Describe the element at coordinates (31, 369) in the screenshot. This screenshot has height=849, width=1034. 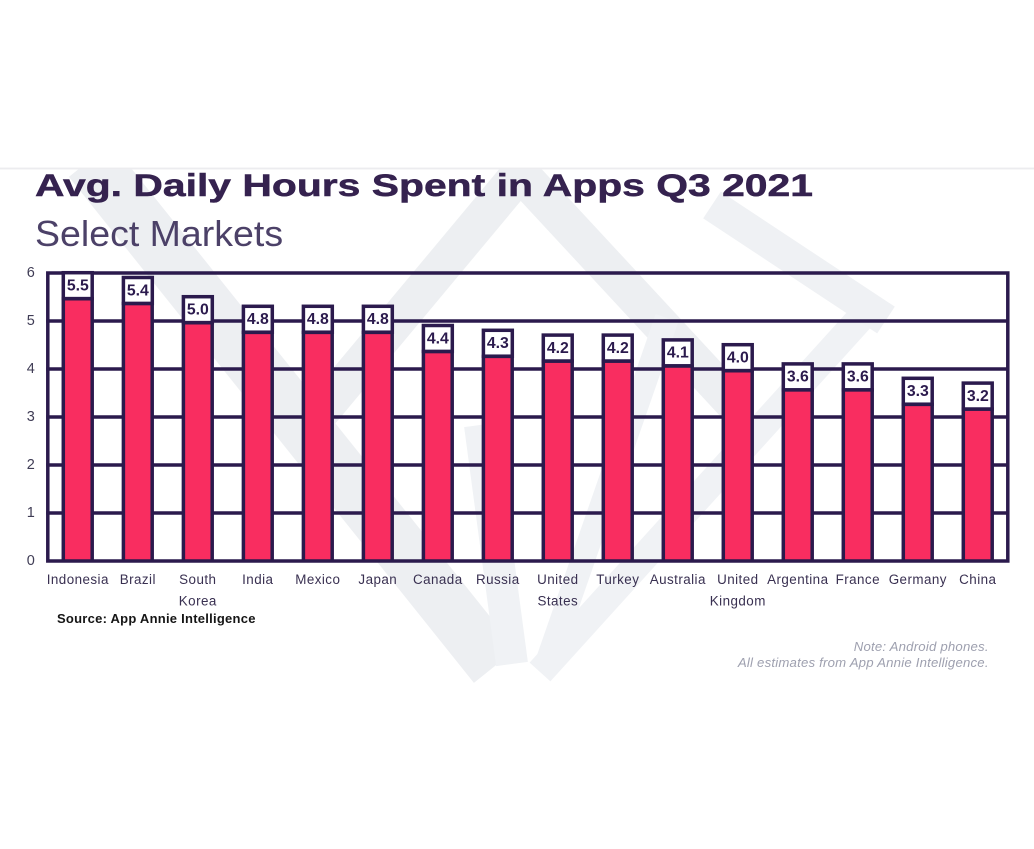
I see `svg-text: 4` at that location.